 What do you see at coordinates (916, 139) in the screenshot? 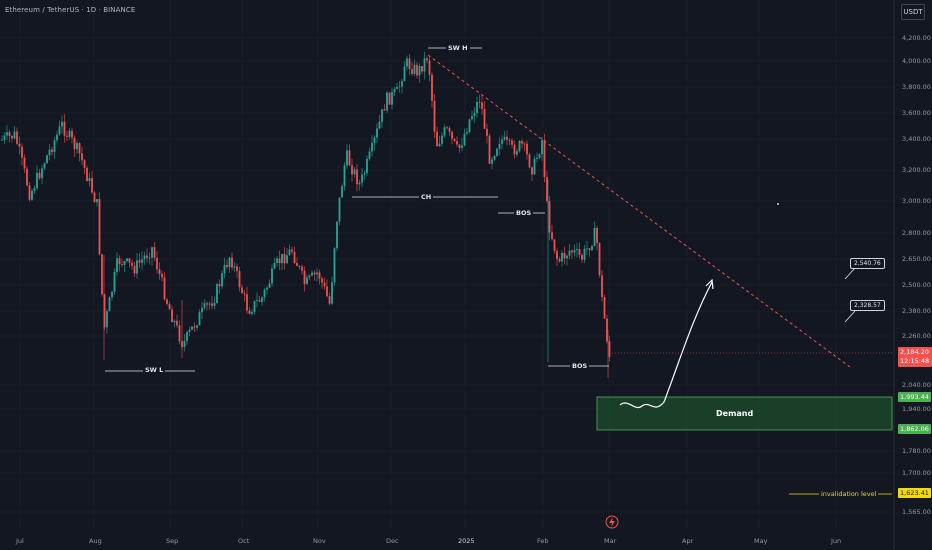
I see `price-label: 3,400.00` at bounding box center [916, 139].